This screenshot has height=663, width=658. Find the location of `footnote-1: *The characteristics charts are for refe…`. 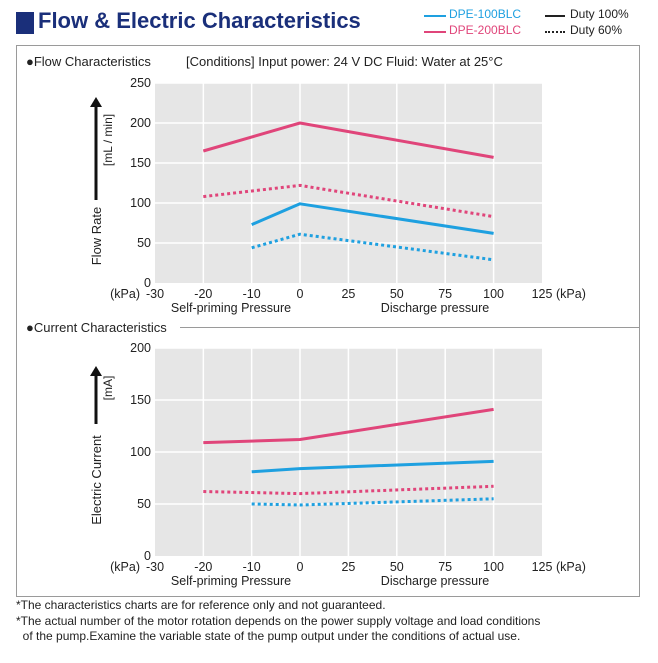

footnote-1: *The characteristics charts are for refe… is located at coordinates (201, 605).